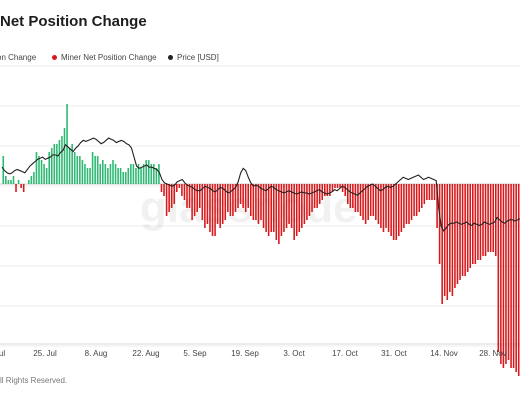 The width and height of the screenshot is (520, 400). What do you see at coordinates (170, 57) in the screenshot?
I see `legend-swatch-black` at bounding box center [170, 57].